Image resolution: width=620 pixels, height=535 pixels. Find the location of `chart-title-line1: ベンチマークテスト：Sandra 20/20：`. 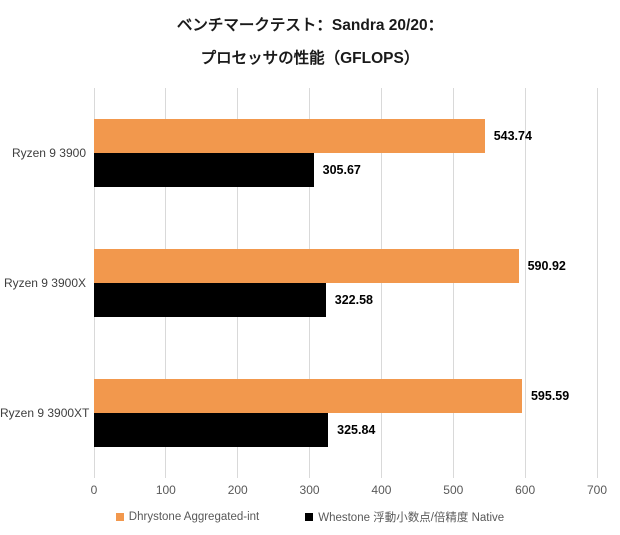

chart-title-line1: ベンチマークテスト：Sandra 20/20： is located at coordinates (310, 25).